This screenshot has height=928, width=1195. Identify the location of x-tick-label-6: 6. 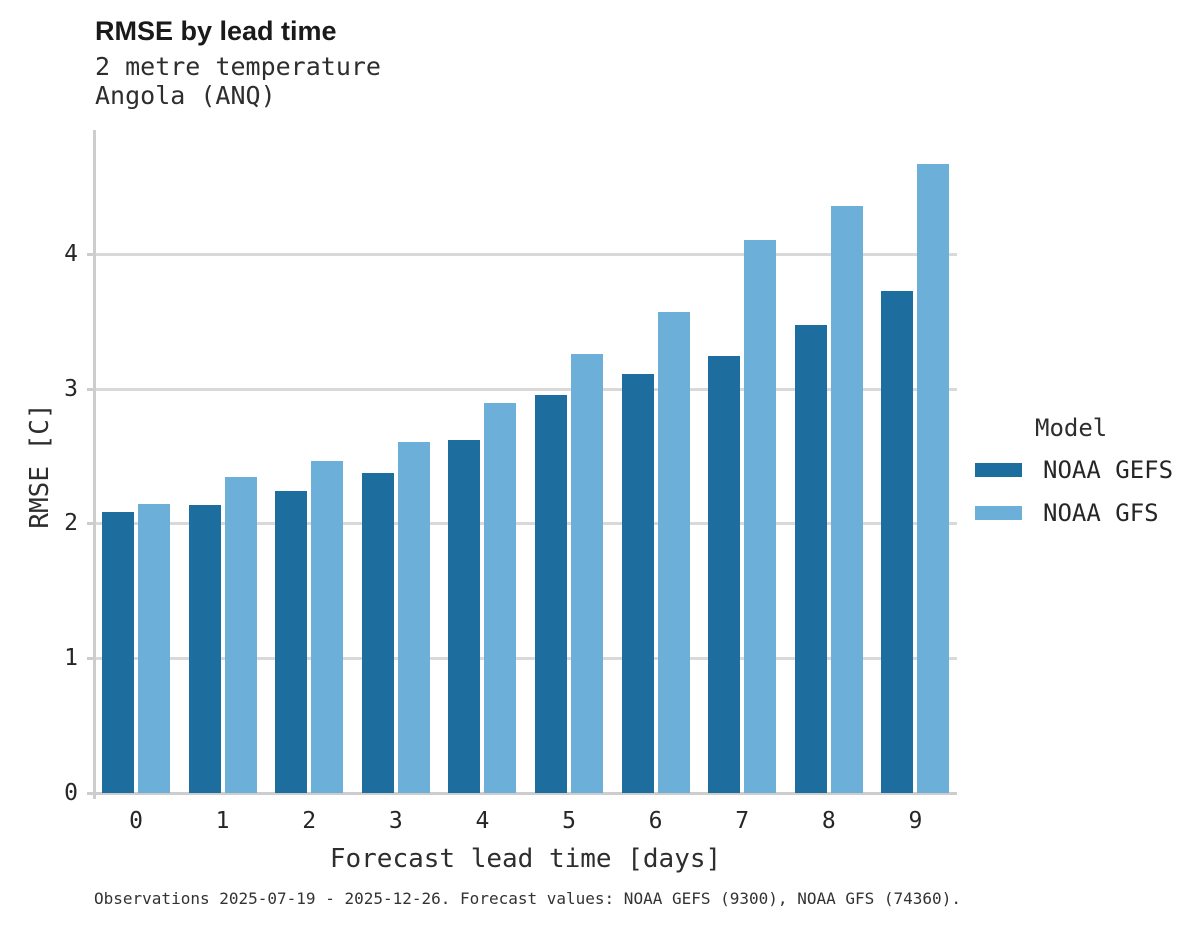
(655, 821).